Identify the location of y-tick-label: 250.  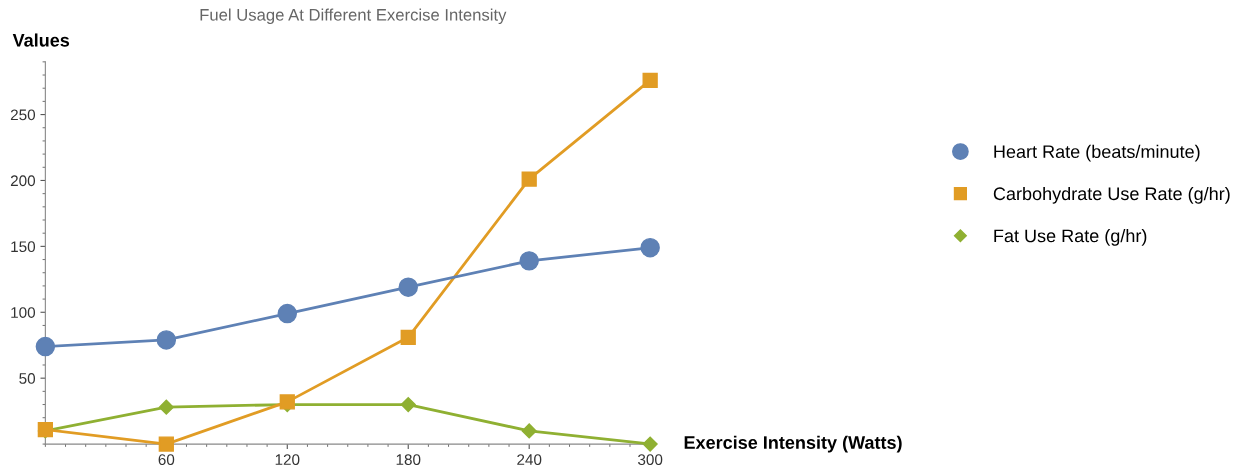
(23, 115).